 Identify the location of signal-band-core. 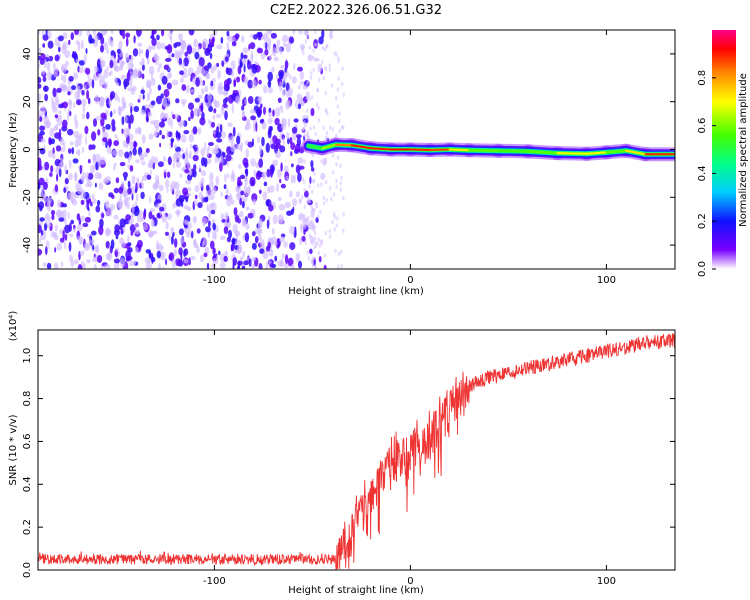
(315, 147).